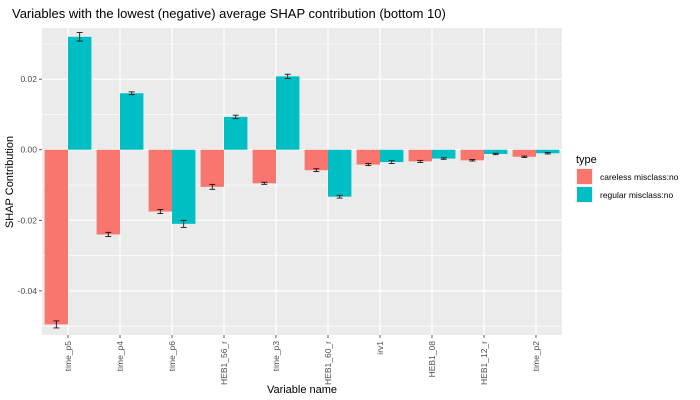 The width and height of the screenshot is (700, 400). Describe the element at coordinates (160, 180) in the screenshot. I see `bar-time_p6-careless` at that location.